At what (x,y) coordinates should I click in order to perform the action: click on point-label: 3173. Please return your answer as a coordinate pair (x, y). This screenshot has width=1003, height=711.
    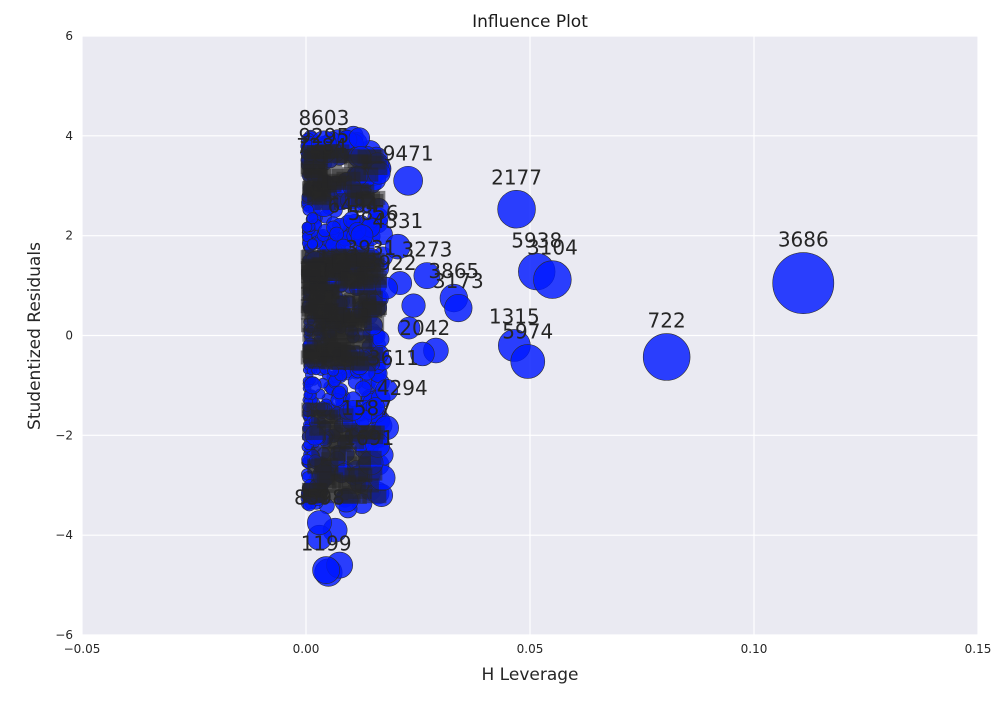
    Looking at the image, I should click on (458, 281).